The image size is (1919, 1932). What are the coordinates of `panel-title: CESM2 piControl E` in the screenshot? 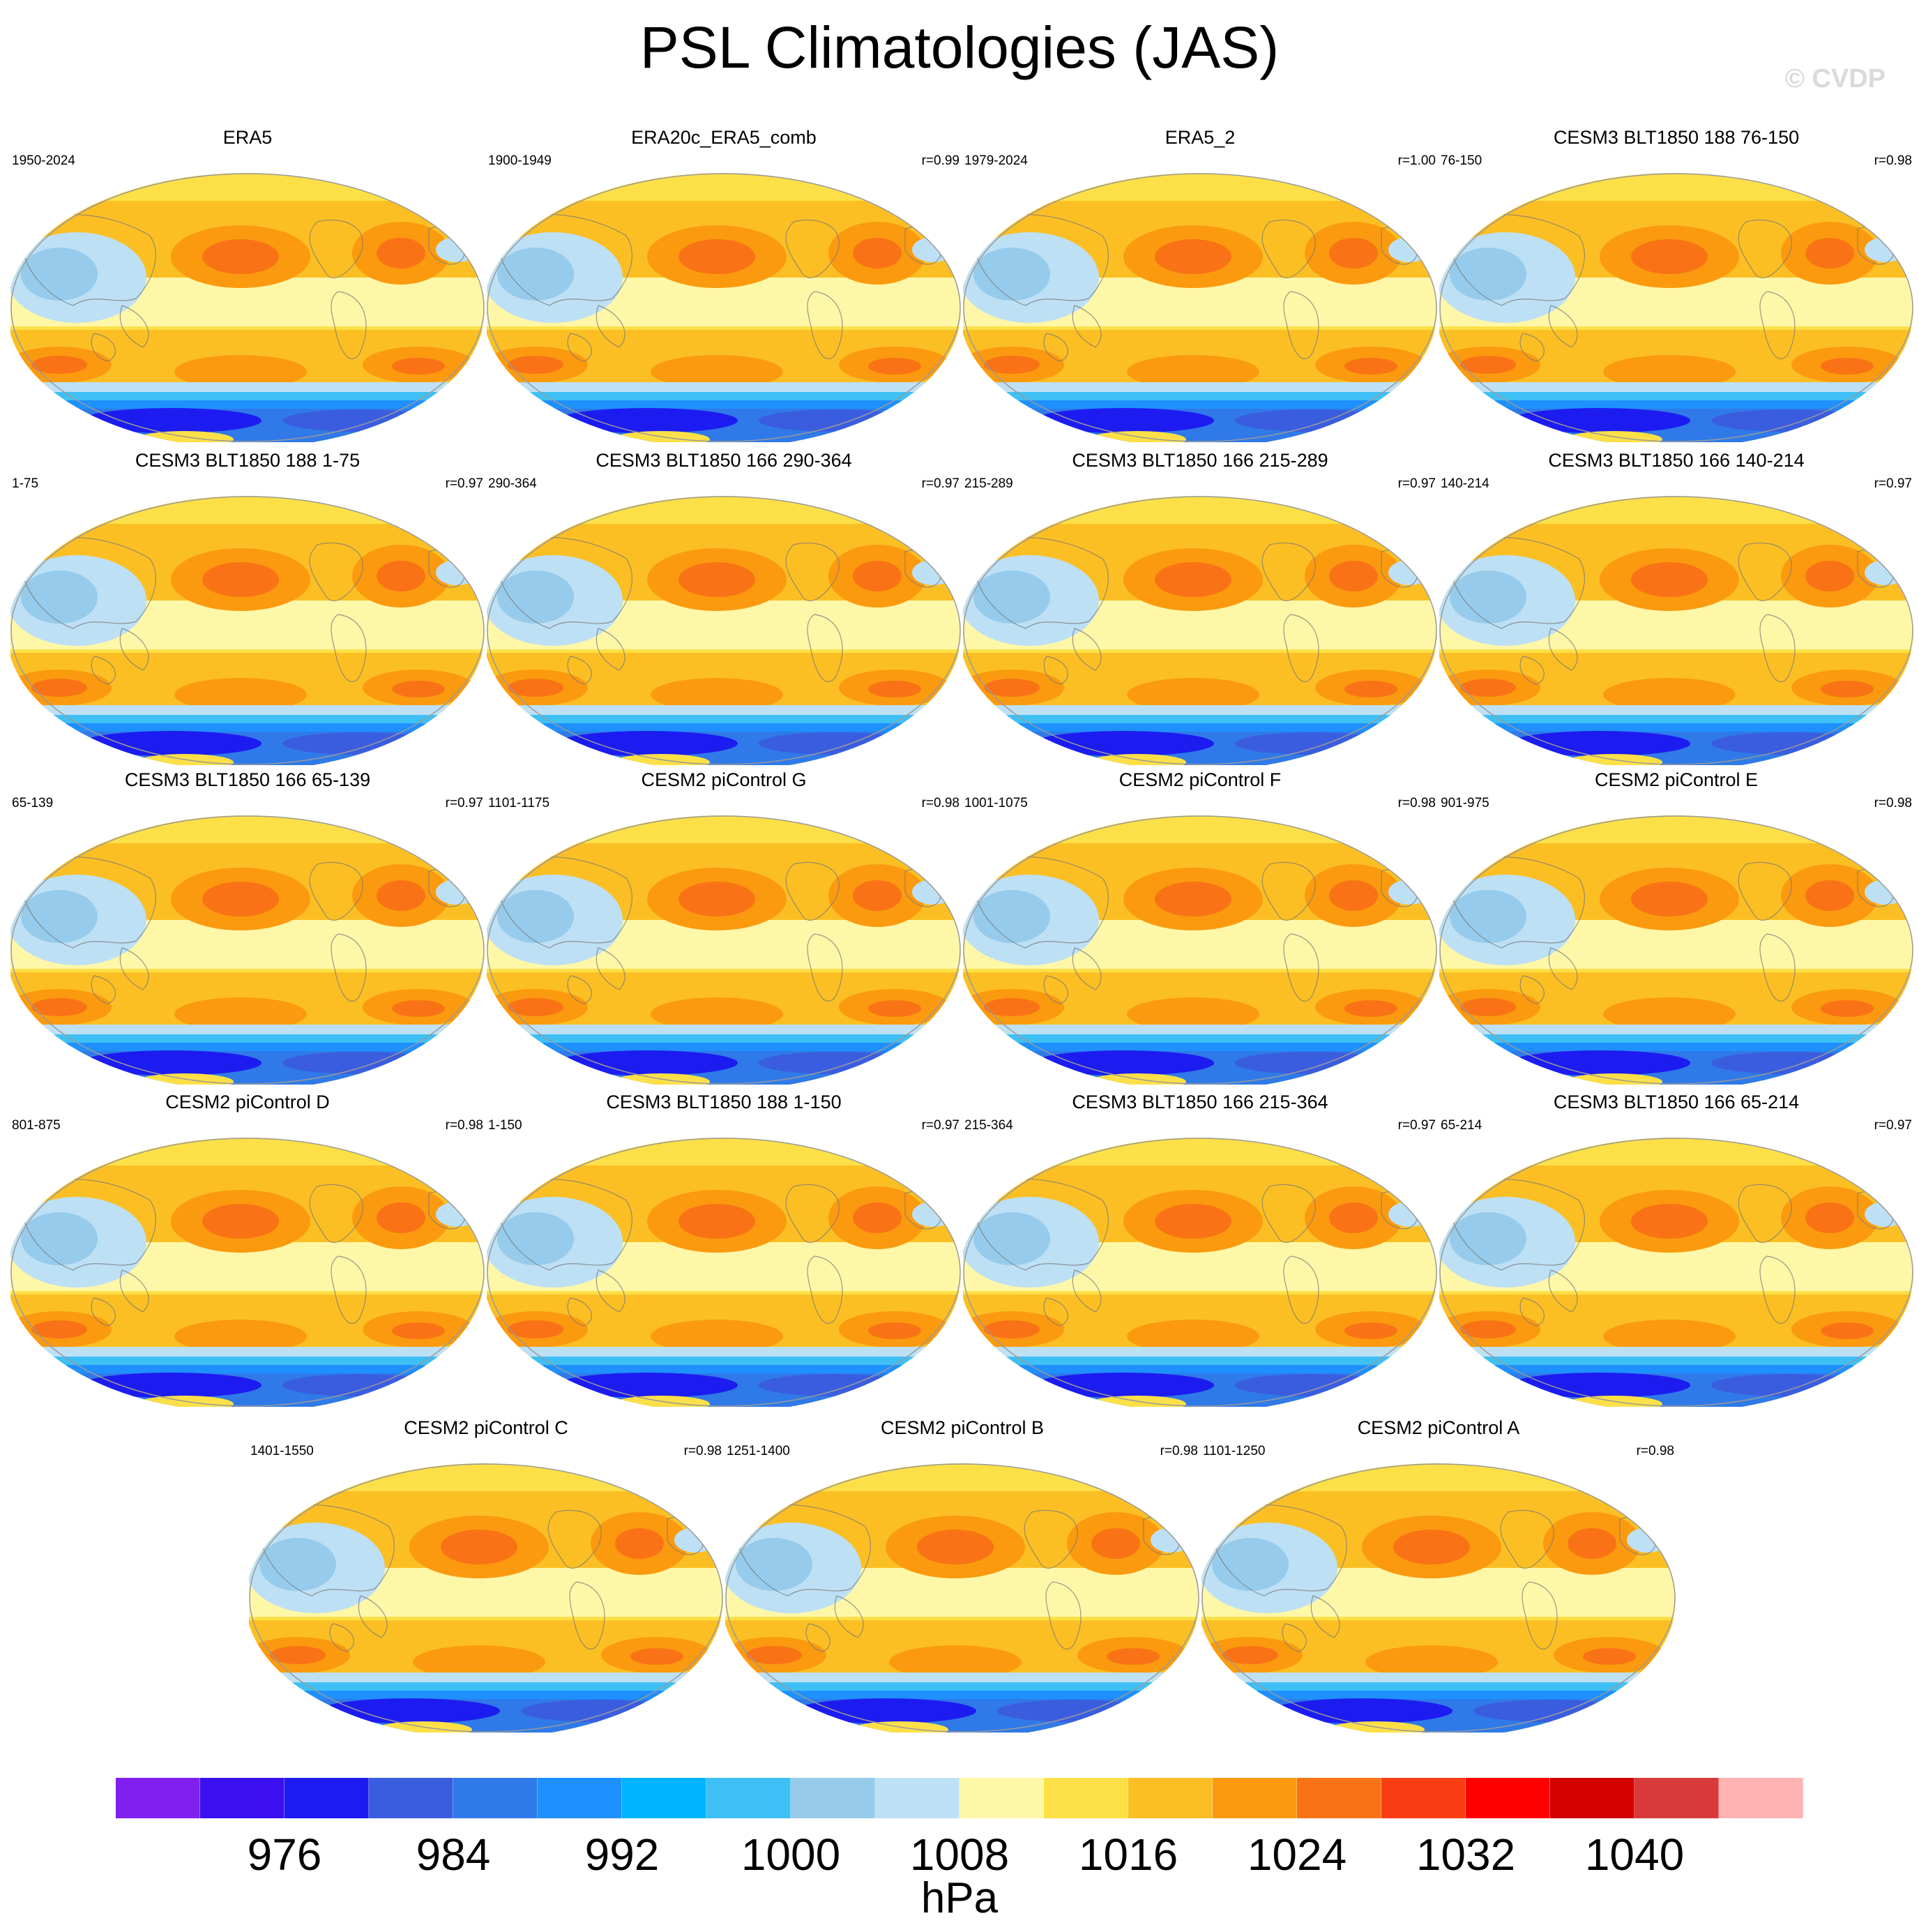 It's located at (1676, 780).